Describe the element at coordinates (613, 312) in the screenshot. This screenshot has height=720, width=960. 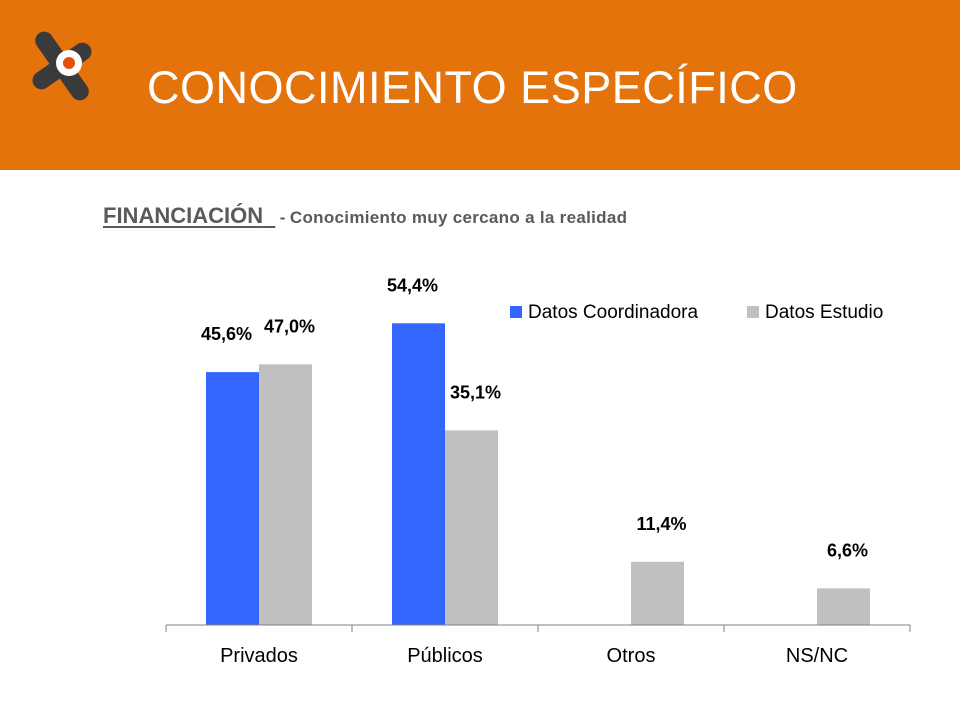
I see `legend-label: Datos Coordinadora` at that location.